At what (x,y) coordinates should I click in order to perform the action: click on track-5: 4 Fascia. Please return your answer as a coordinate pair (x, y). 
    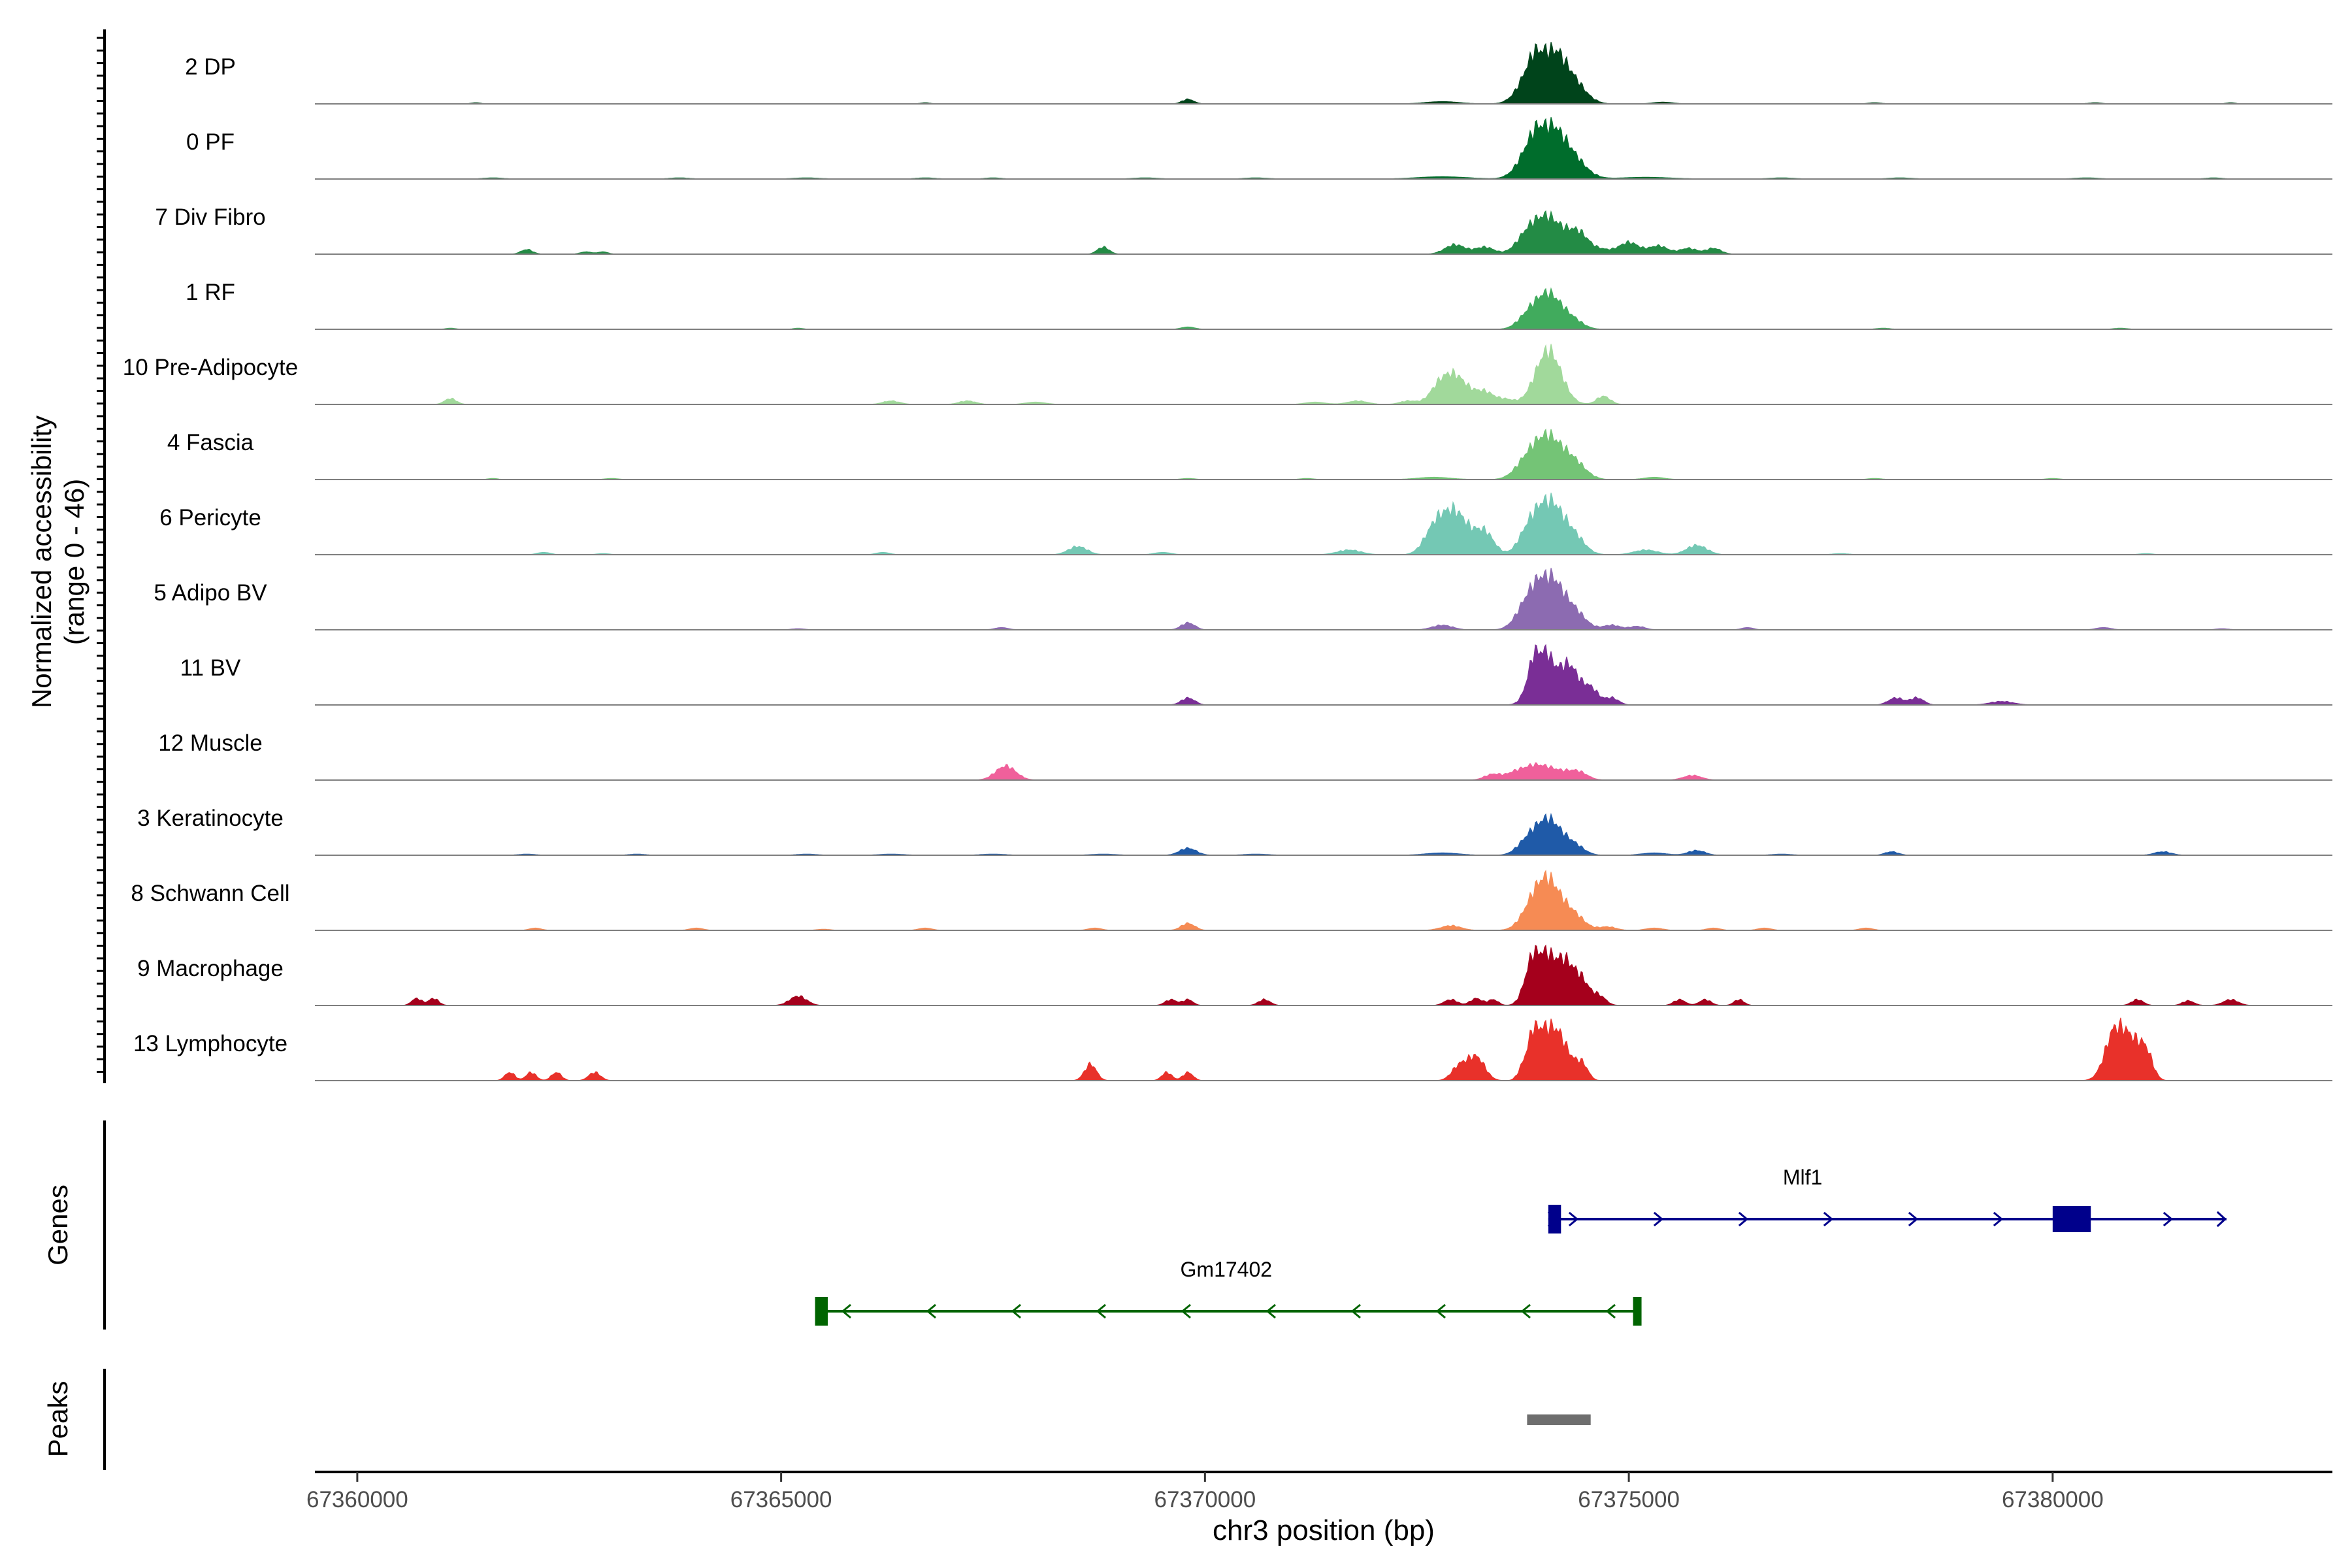
    Looking at the image, I should click on (1249, 454).